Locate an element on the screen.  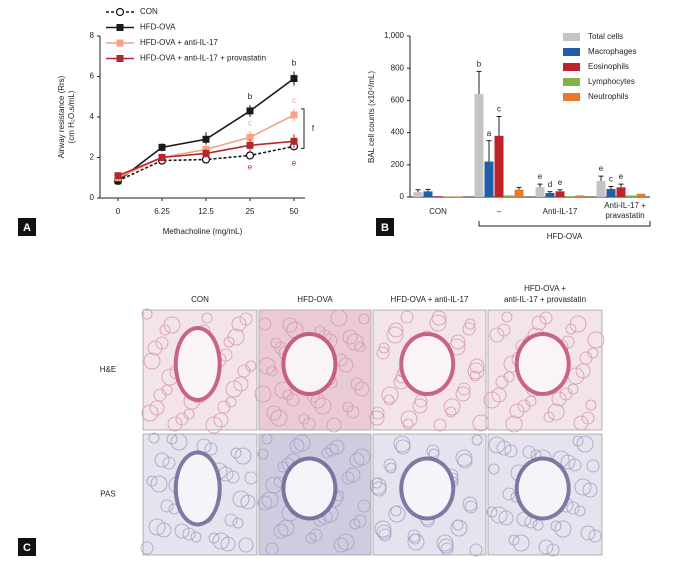
panel-label: A is located at coordinates (27, 228).